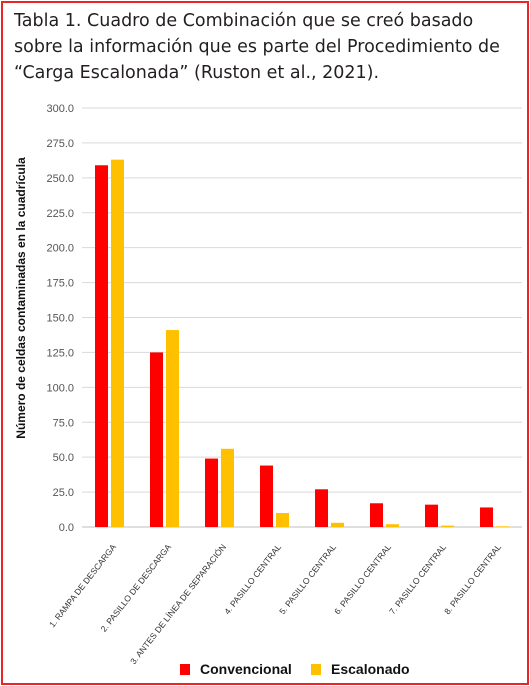 Image resolution: width=530 pixels, height=686 pixels. Describe the element at coordinates (60, 109) in the screenshot. I see `y-tick-label: 300.0` at that location.